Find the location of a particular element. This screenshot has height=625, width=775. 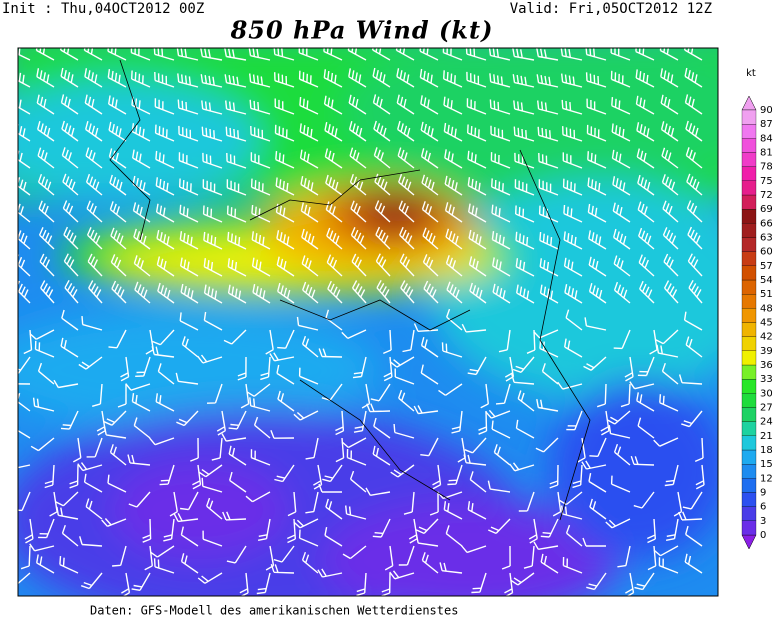

colorbar-label: 15 is located at coordinates (766, 464).